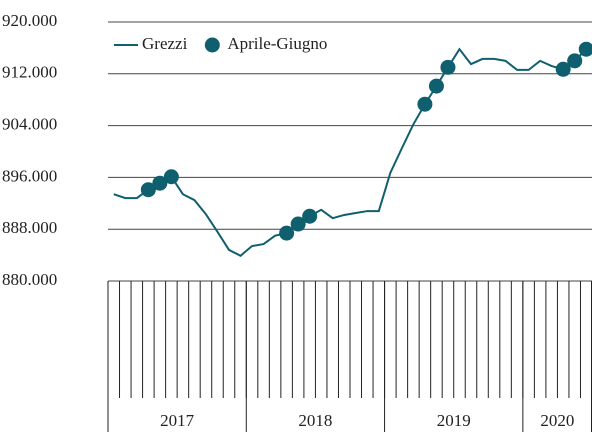 This screenshot has height=432, width=592. I want to click on group-label: 2020, so click(557, 420).